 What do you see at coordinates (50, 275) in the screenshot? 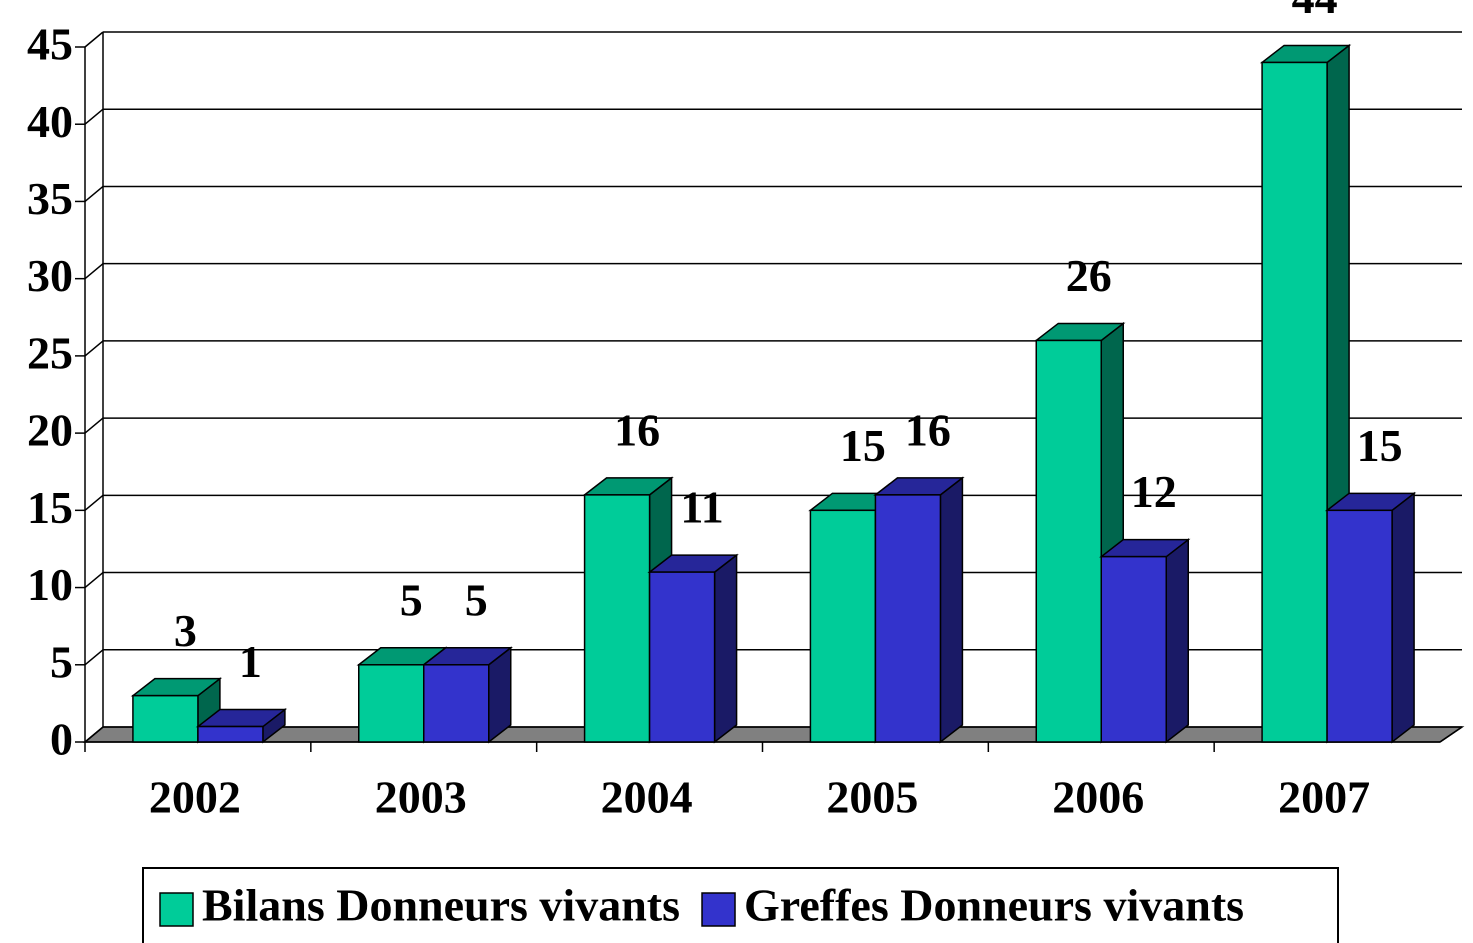
I see `y-tick-label: 30` at bounding box center [50, 275].